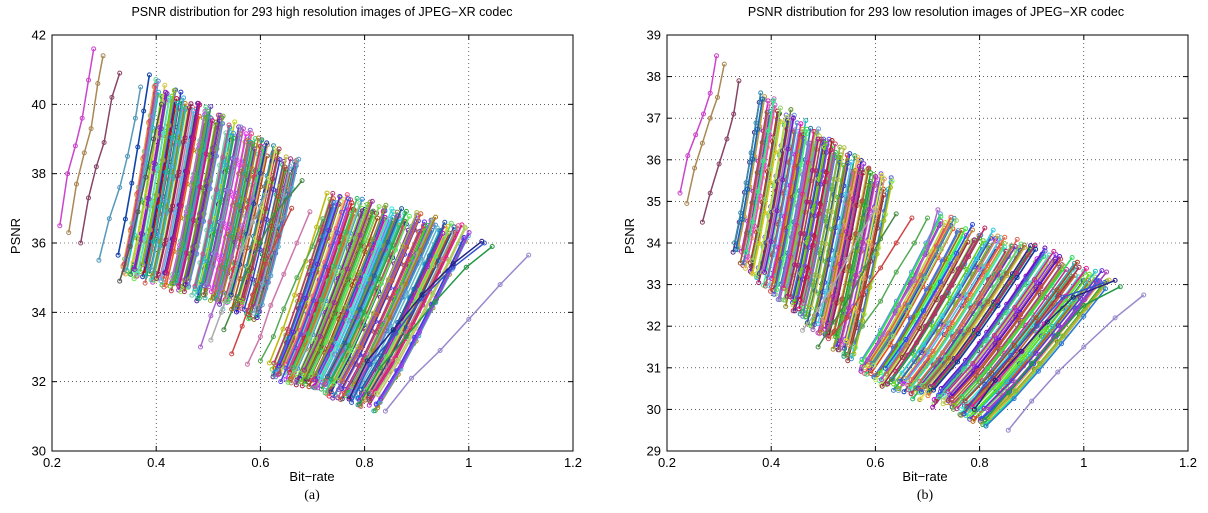 This screenshot has height=513, width=1208. I want to click on y-tick-label: 40, so click(39, 104).